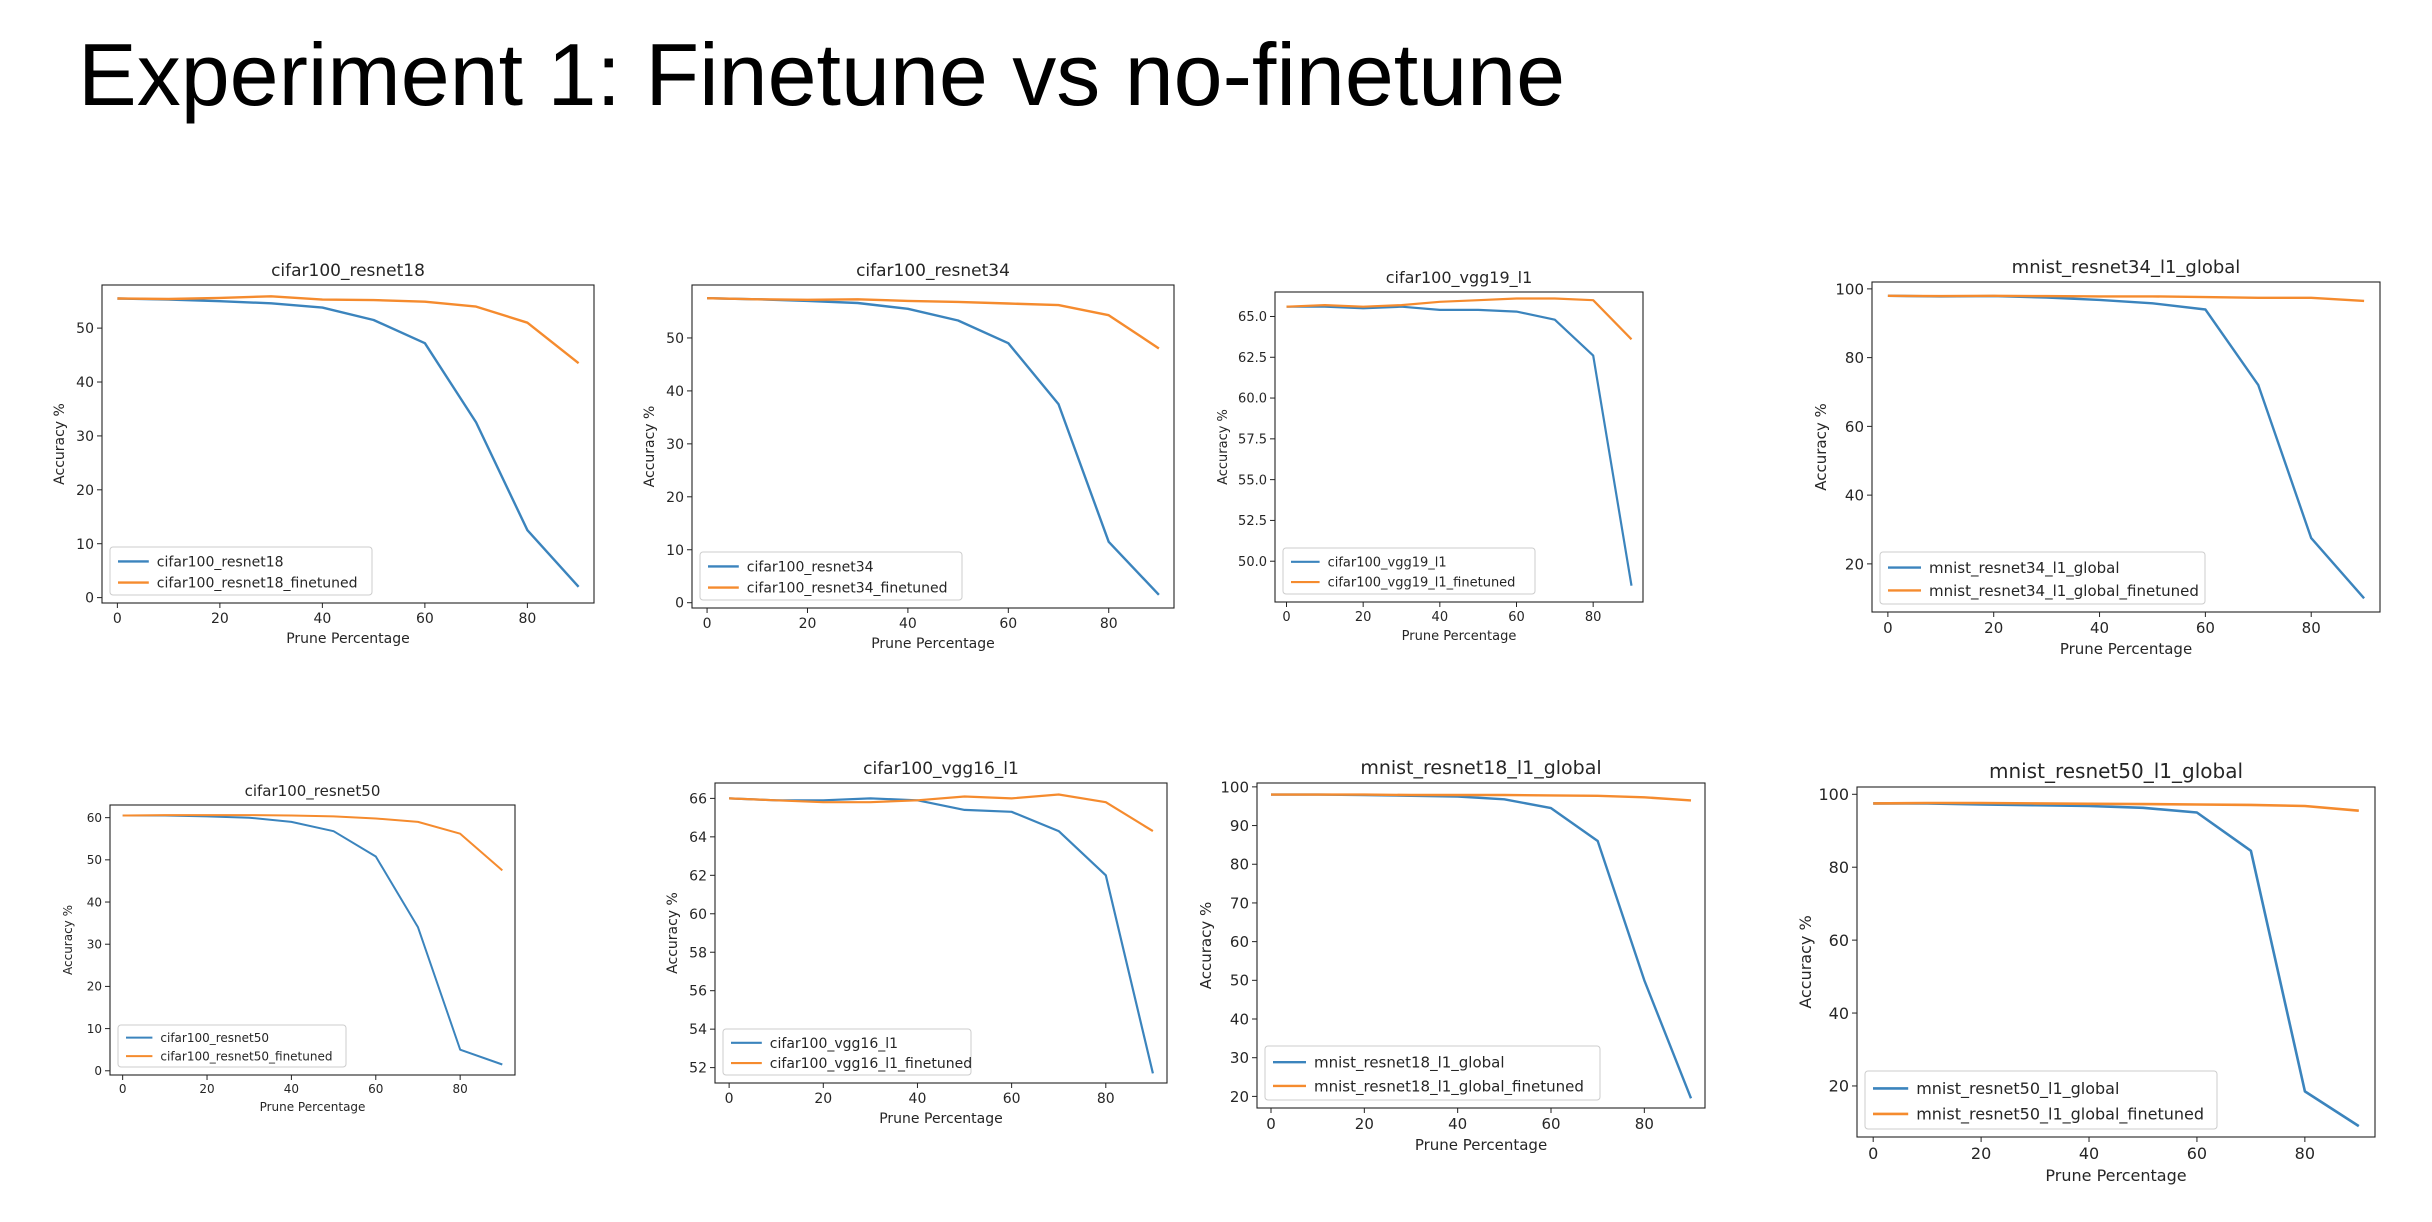 This screenshot has height=1222, width=2432. What do you see at coordinates (1422, 583) in the screenshot?
I see `legend-label: cifar100_vgg19_l1_finetuned` at bounding box center [1422, 583].